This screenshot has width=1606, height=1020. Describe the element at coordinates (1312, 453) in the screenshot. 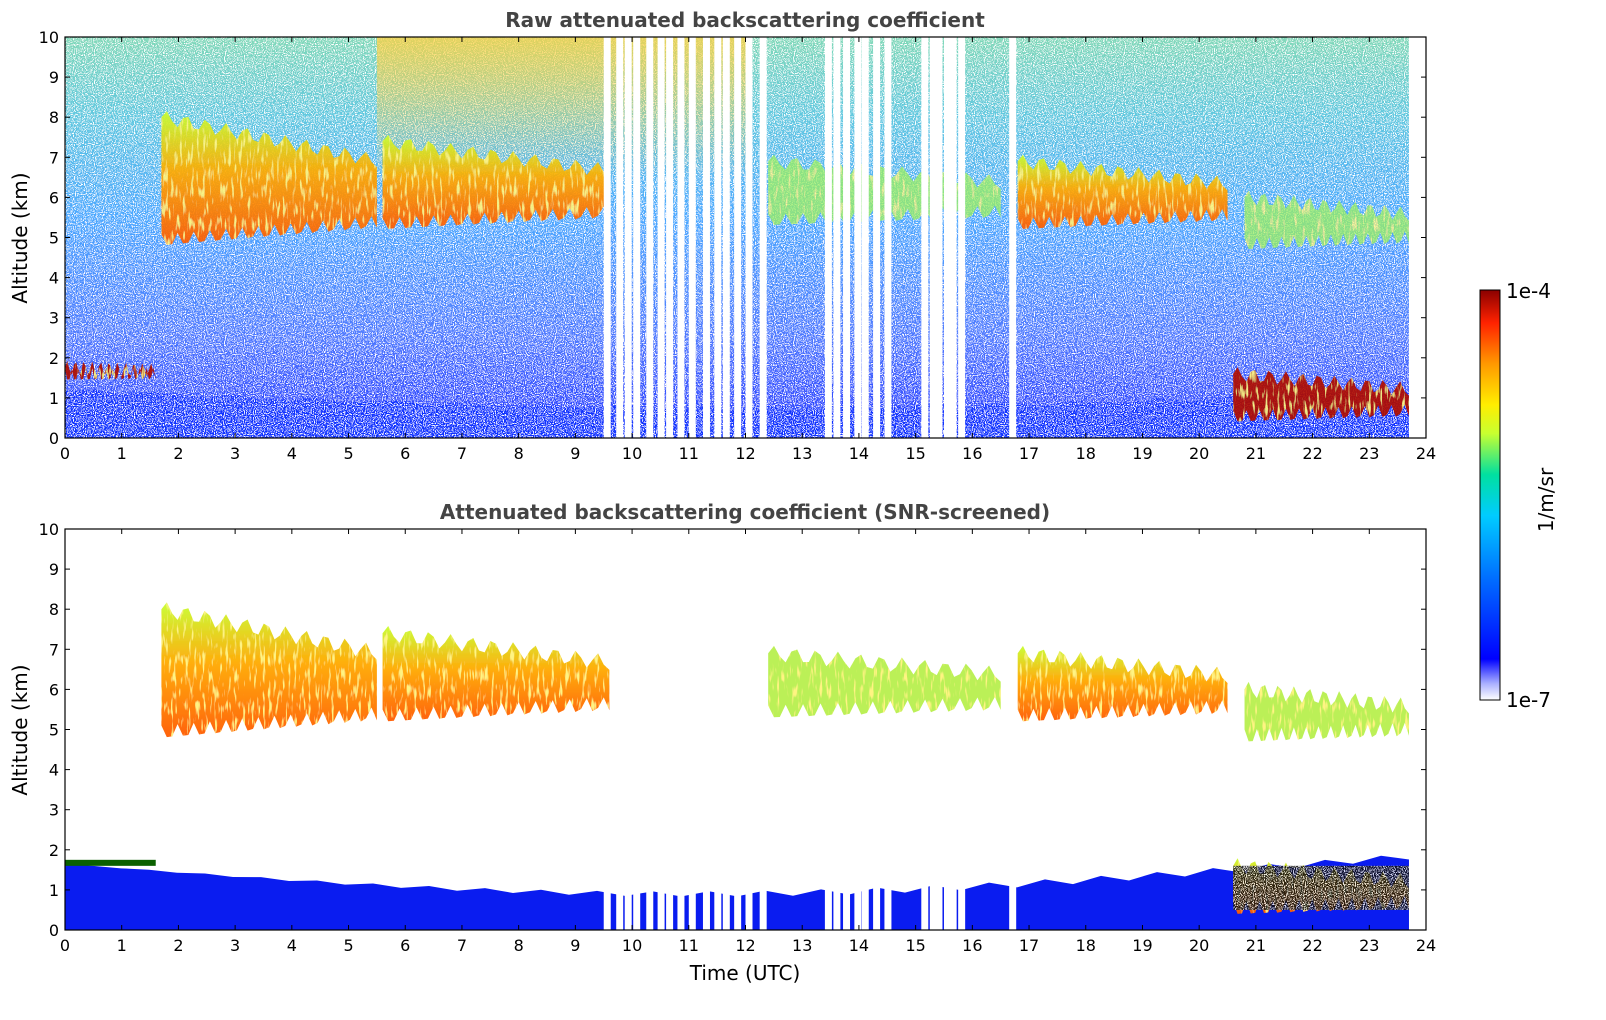

I see `x-tick-label: 22` at that location.